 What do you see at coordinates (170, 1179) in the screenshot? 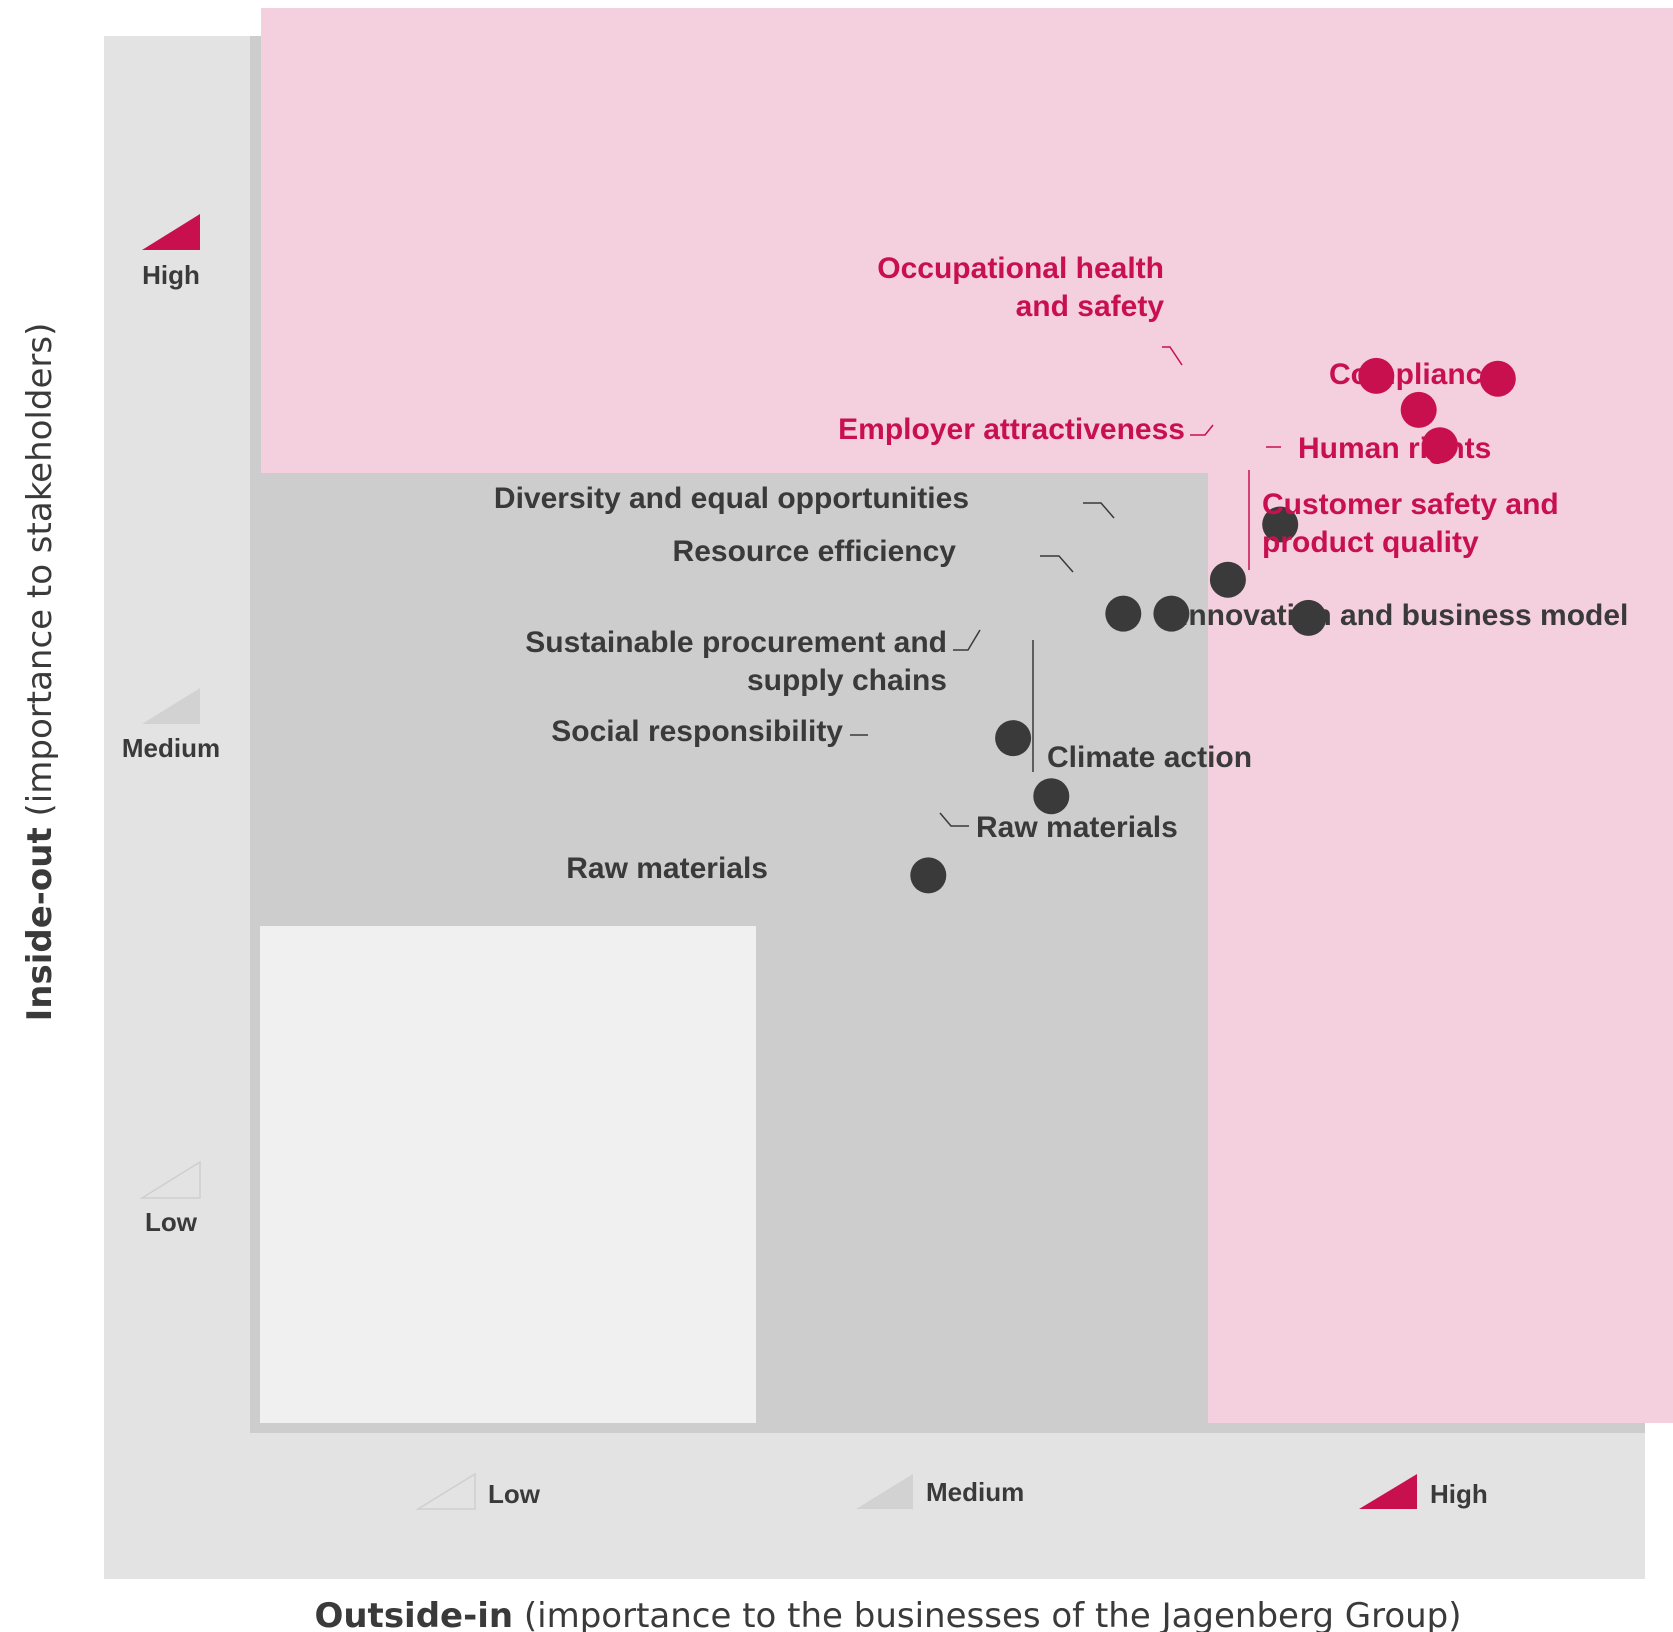
I see `y-low-indicator-icon` at bounding box center [170, 1179].